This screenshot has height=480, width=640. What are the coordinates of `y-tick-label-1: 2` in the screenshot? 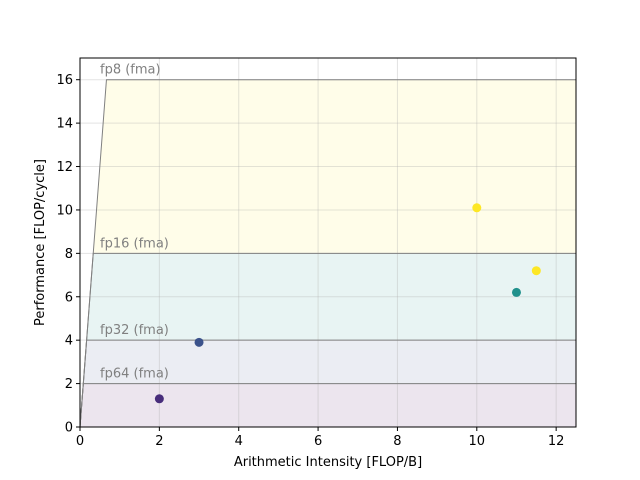 It's located at (69, 384).